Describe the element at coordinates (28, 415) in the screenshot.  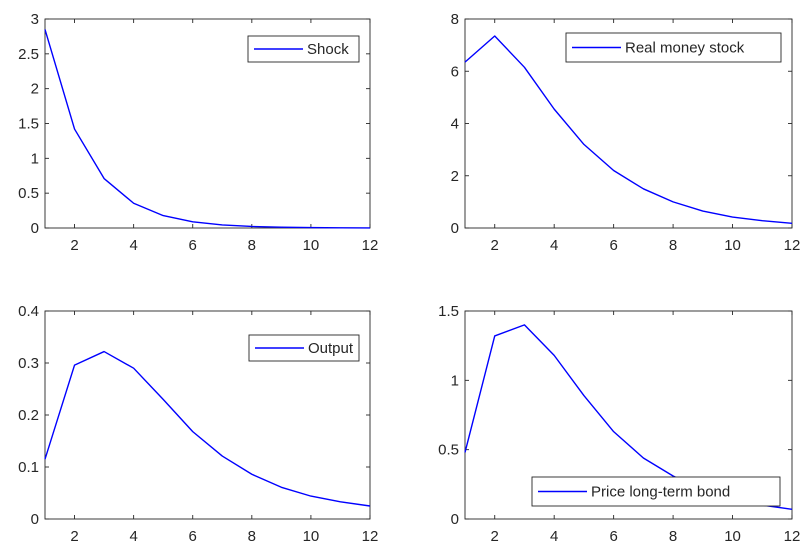
I see `y-tick-label: 0.2` at that location.